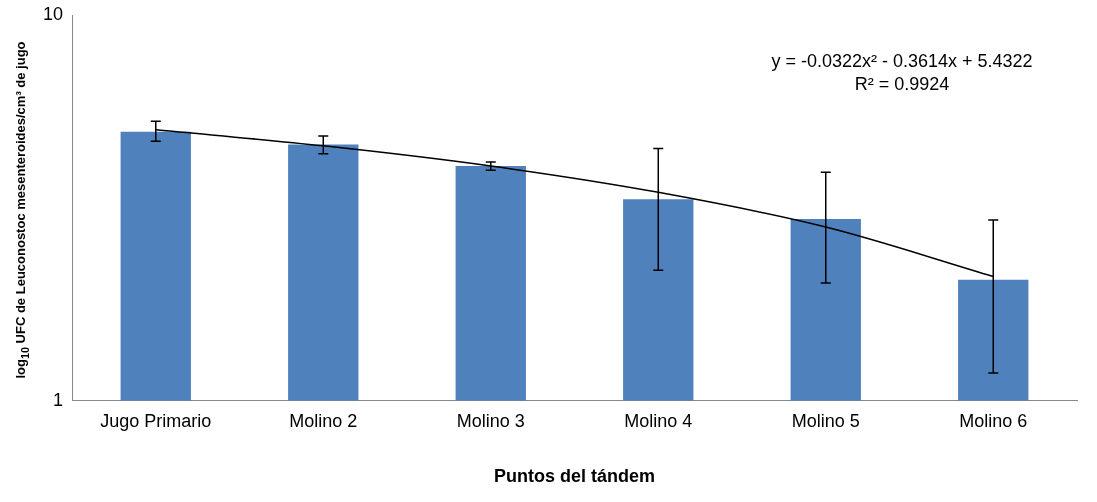 Image resolution: width=1097 pixels, height=502 pixels. Describe the element at coordinates (658, 420) in the screenshot. I see `x-tick-label: Molino 4` at that location.